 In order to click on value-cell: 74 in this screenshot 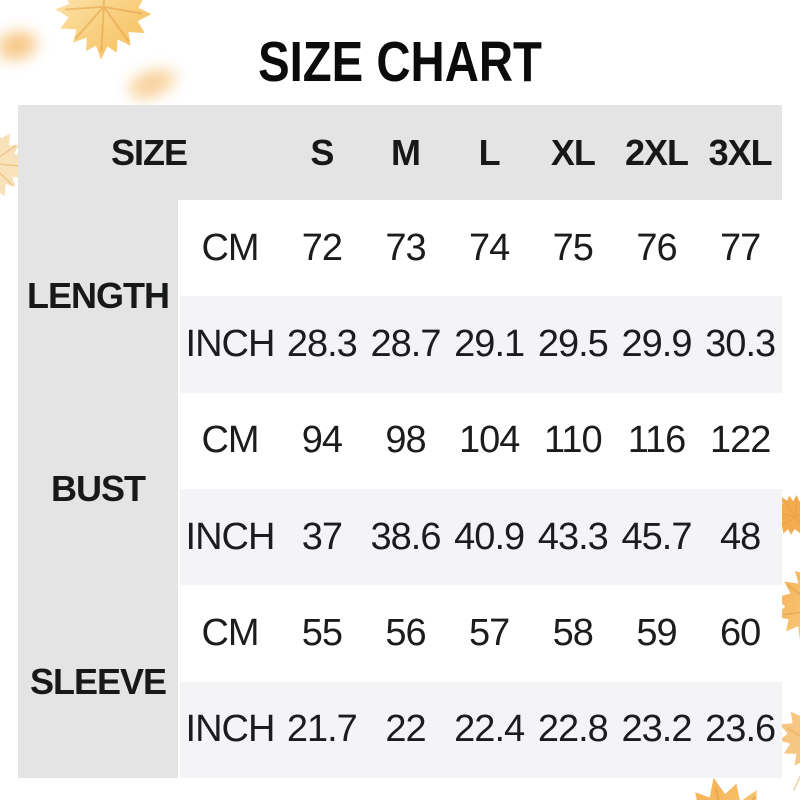, I will do `click(489, 248)`.